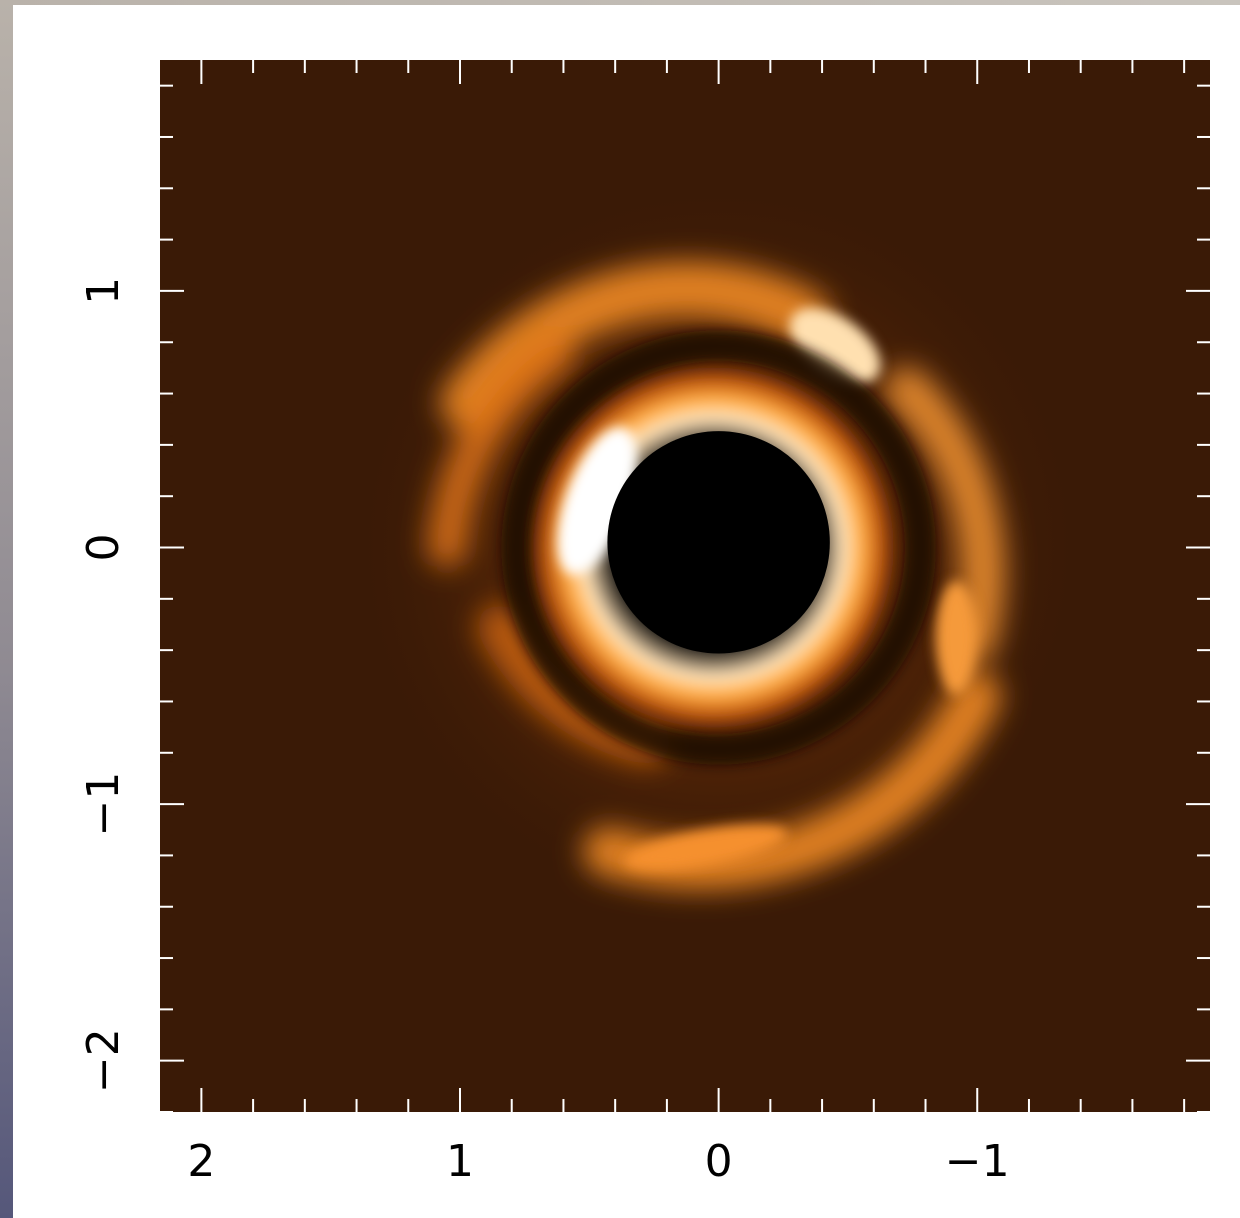  I want to click on dark-gap-ring, so click(718, 547).